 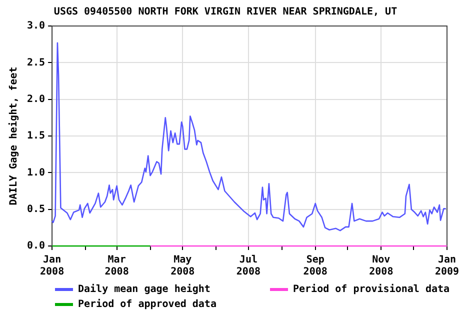 What do you see at coordinates (116, 266) in the screenshot?
I see `x-tick-label: Mar 2008` at bounding box center [116, 266].